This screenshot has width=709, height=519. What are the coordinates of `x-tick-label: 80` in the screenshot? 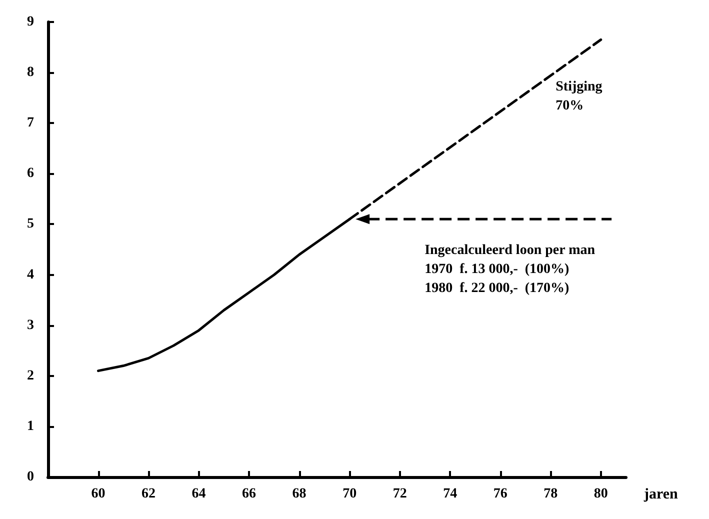 It's located at (601, 494).